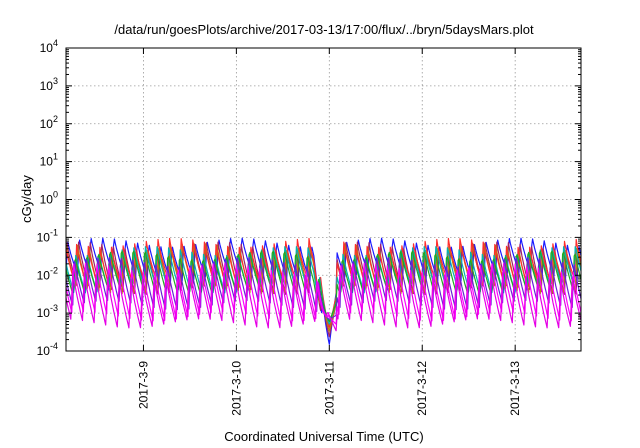 Image resolution: width=640 pixels, height=448 pixels. What do you see at coordinates (515, 388) in the screenshot?
I see `x-tick-label: 2017-3-13` at bounding box center [515, 388].